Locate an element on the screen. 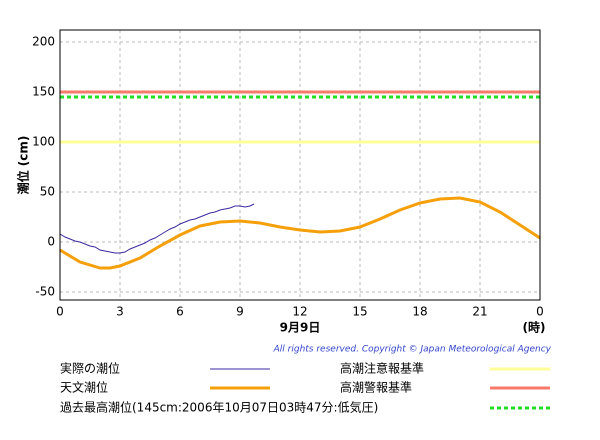 The width and height of the screenshot is (600, 440). legend-label: 実際の潮位 is located at coordinates (90, 368).